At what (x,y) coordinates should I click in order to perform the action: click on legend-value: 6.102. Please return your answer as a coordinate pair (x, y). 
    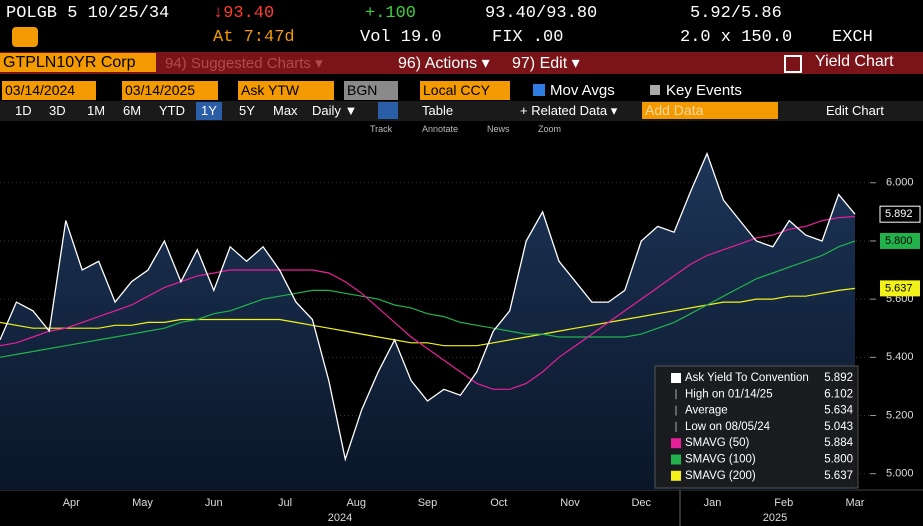
    Looking at the image, I should click on (838, 394).